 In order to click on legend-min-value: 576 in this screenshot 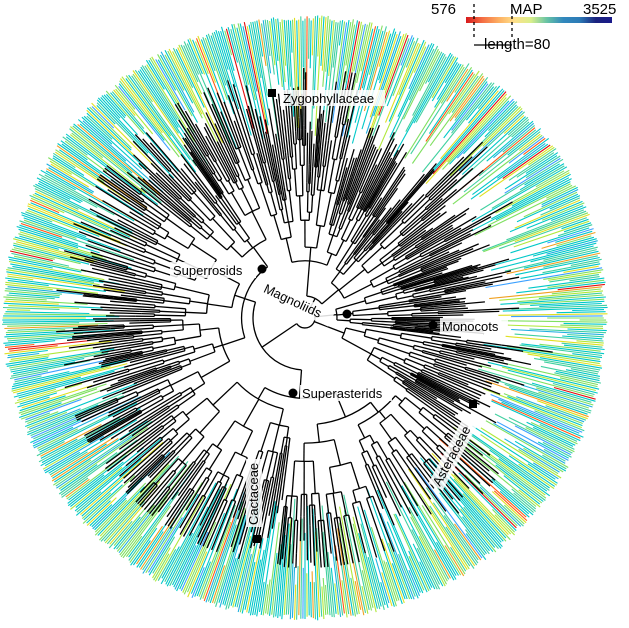, I will do `click(443, 9)`.